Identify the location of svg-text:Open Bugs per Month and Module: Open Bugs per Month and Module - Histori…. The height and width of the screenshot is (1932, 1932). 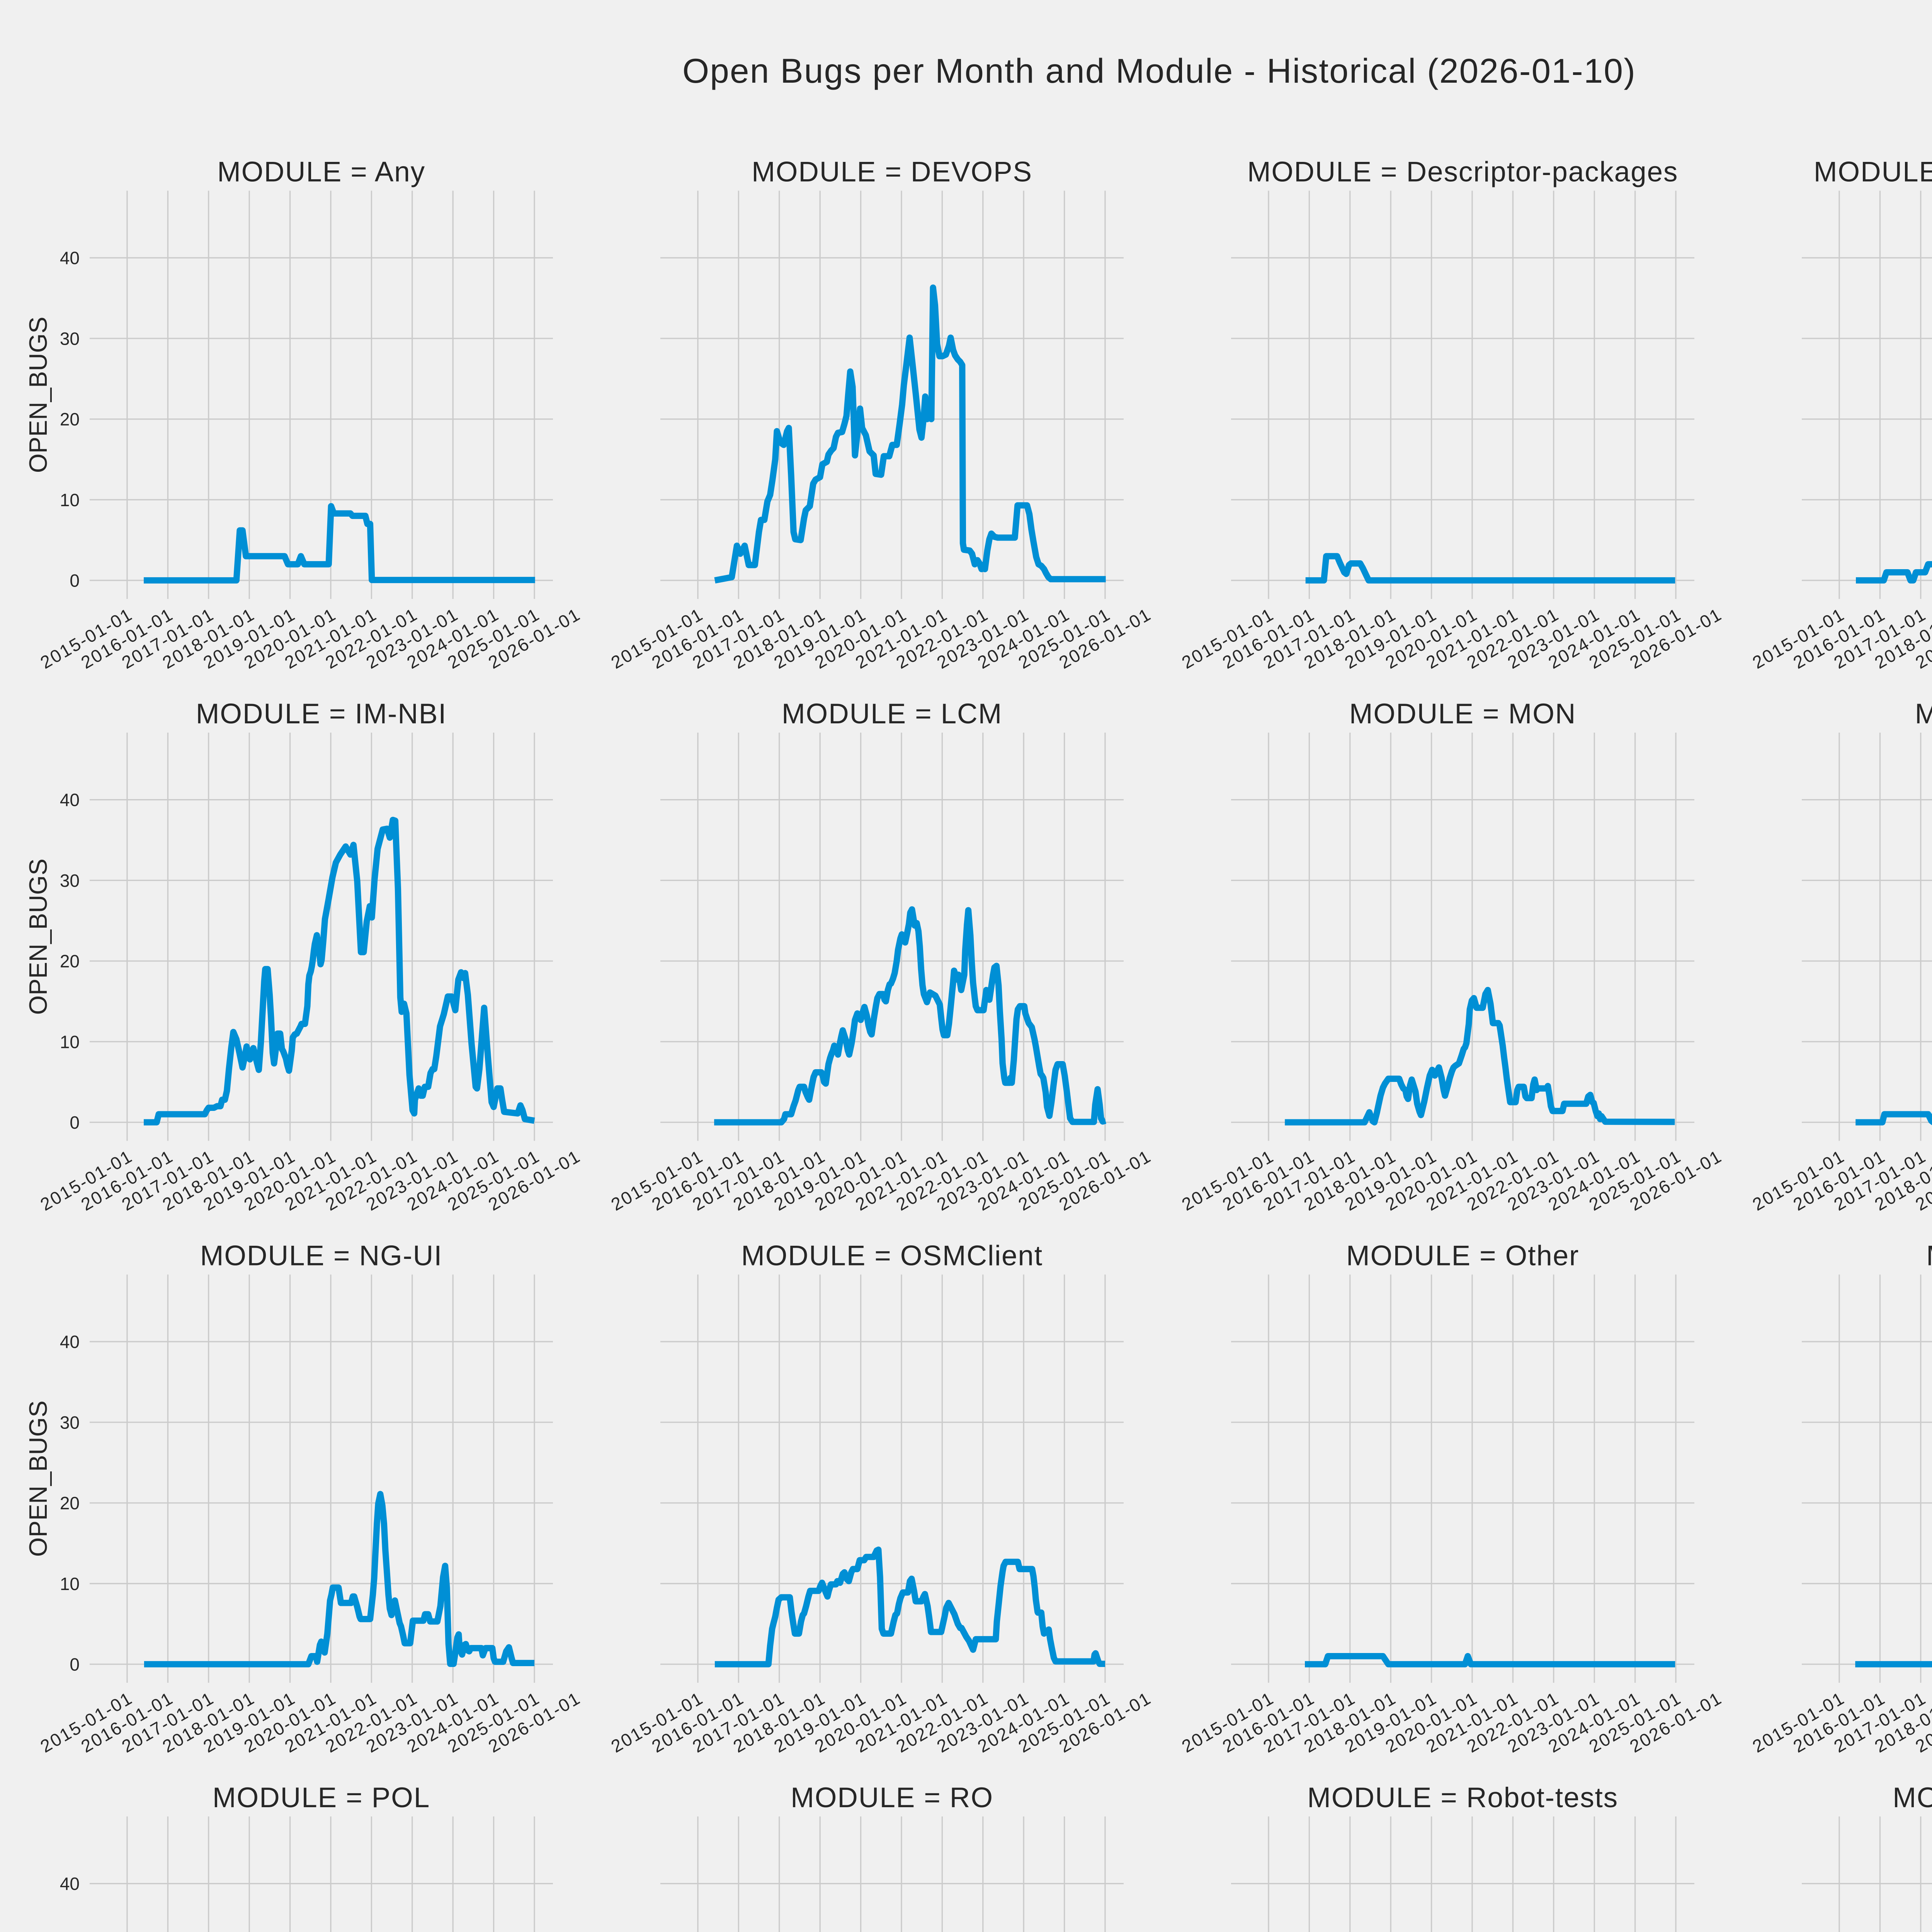
(1159, 70).